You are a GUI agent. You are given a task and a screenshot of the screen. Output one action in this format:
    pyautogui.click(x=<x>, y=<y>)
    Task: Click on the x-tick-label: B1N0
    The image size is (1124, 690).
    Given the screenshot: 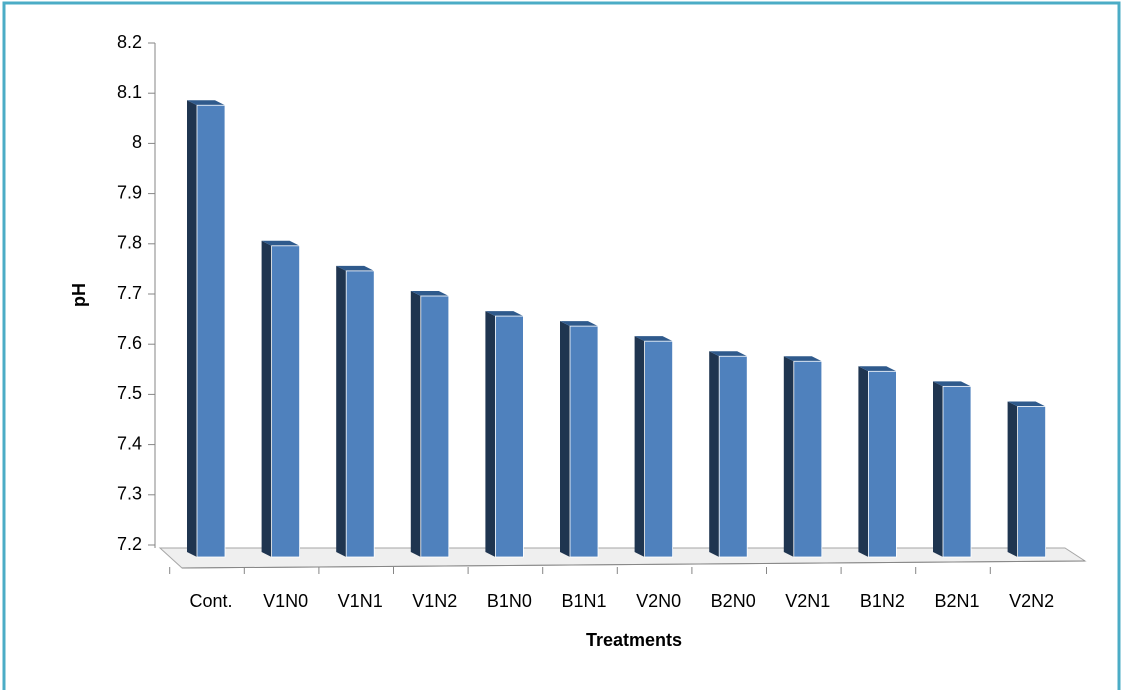 What is the action you would take?
    pyautogui.click(x=509, y=601)
    